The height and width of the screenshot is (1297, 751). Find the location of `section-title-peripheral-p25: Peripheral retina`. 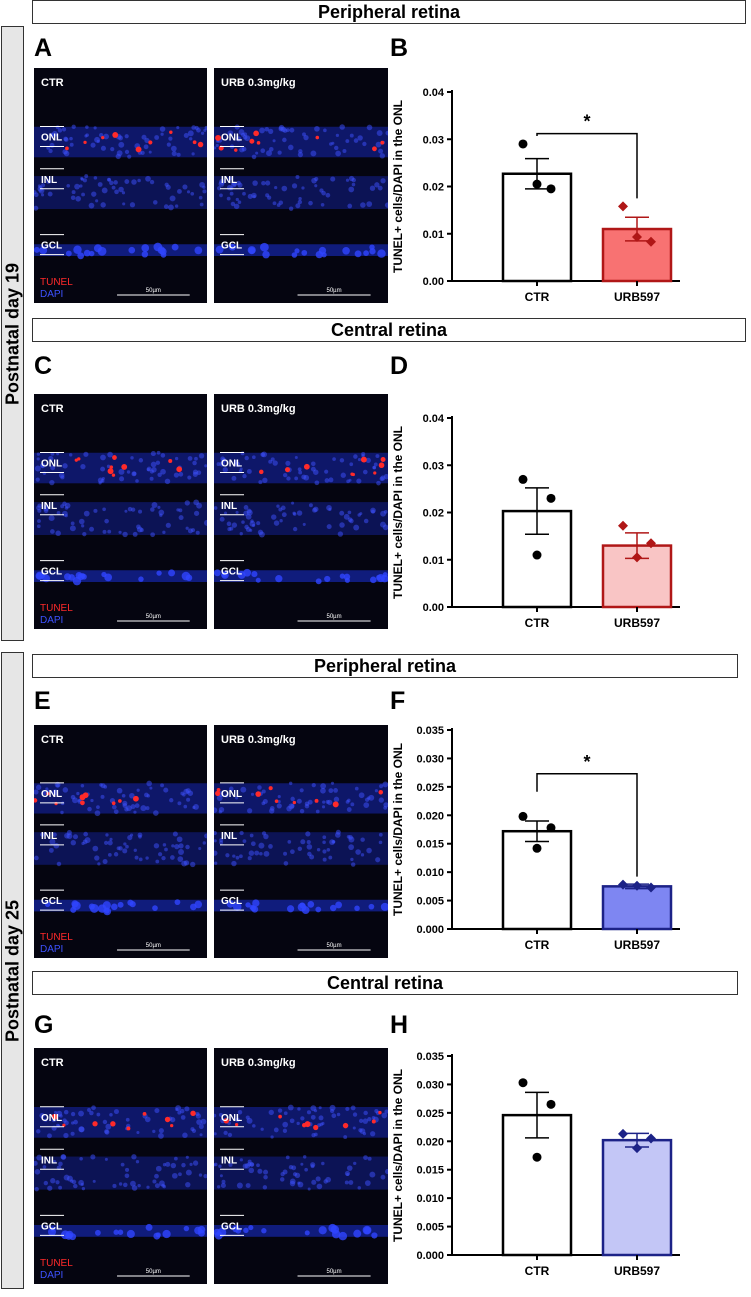

section-title-peripheral-p25: Peripheral retina is located at coordinates (385, 666).